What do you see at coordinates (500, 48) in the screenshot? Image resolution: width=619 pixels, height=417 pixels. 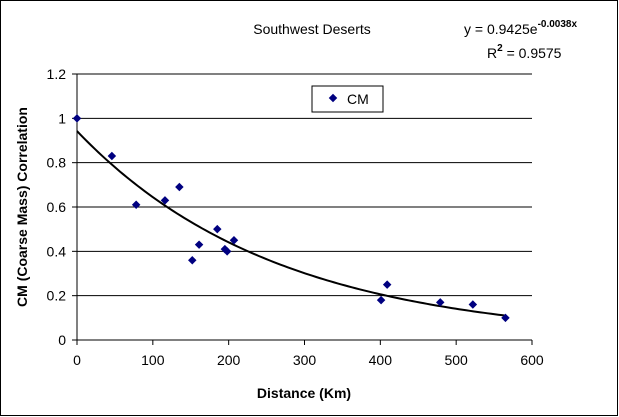 I see `trendline-r2-superscript: 2` at bounding box center [500, 48].